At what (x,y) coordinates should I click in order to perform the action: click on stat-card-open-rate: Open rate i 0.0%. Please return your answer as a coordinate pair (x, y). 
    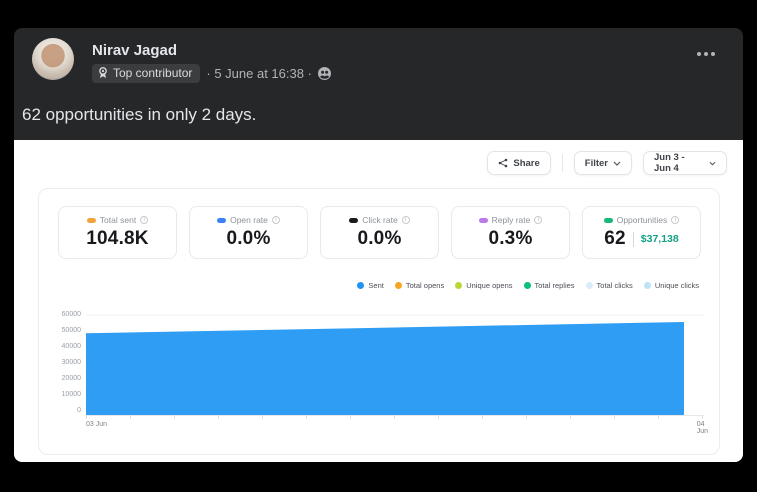
    Looking at the image, I should click on (248, 232).